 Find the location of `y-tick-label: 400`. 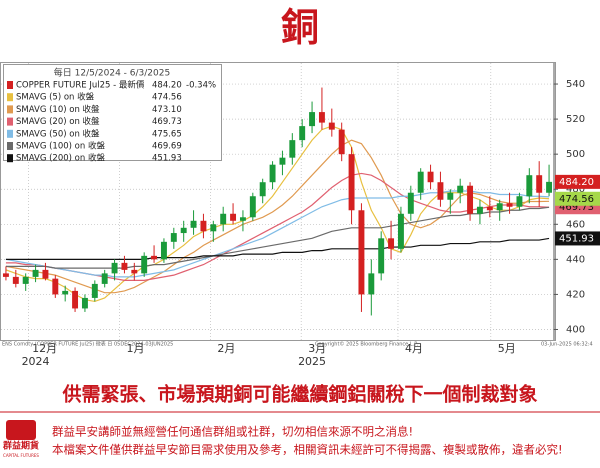

y-tick-label: 400 is located at coordinates (575, 329).